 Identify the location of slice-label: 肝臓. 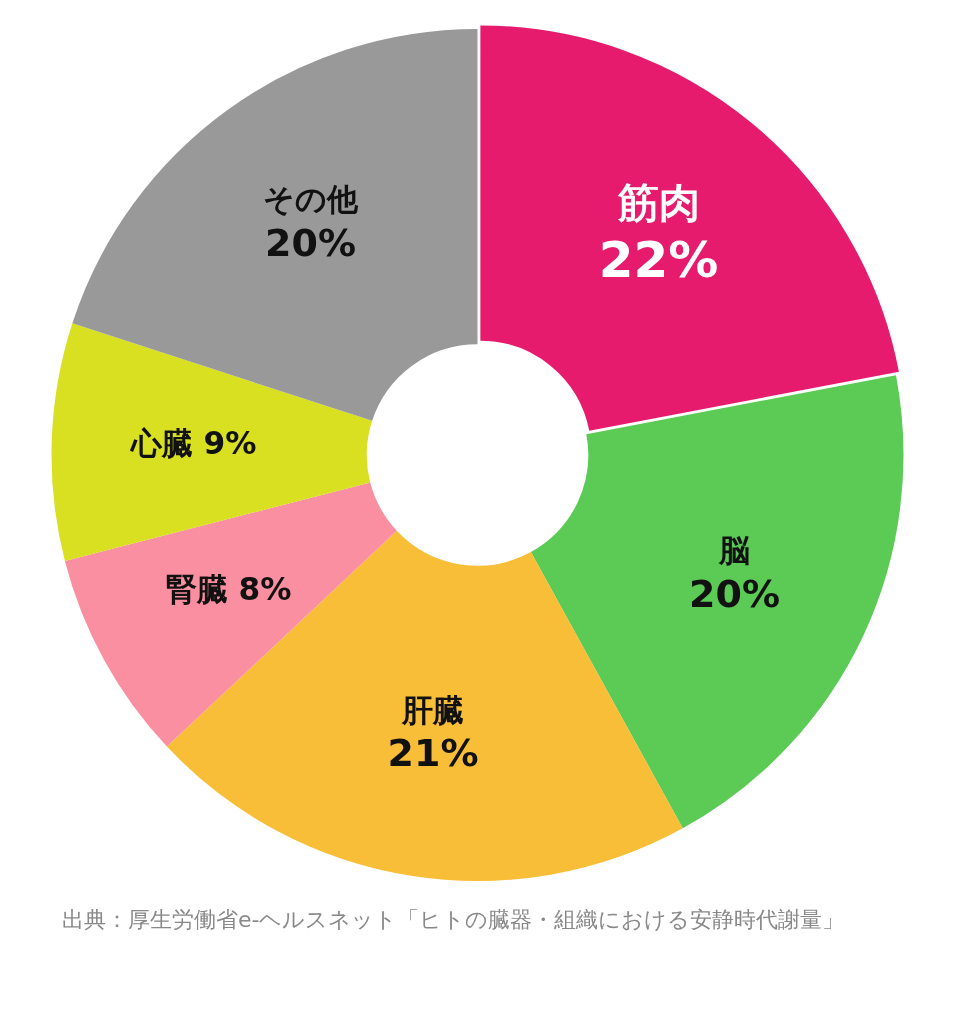
(433, 709).